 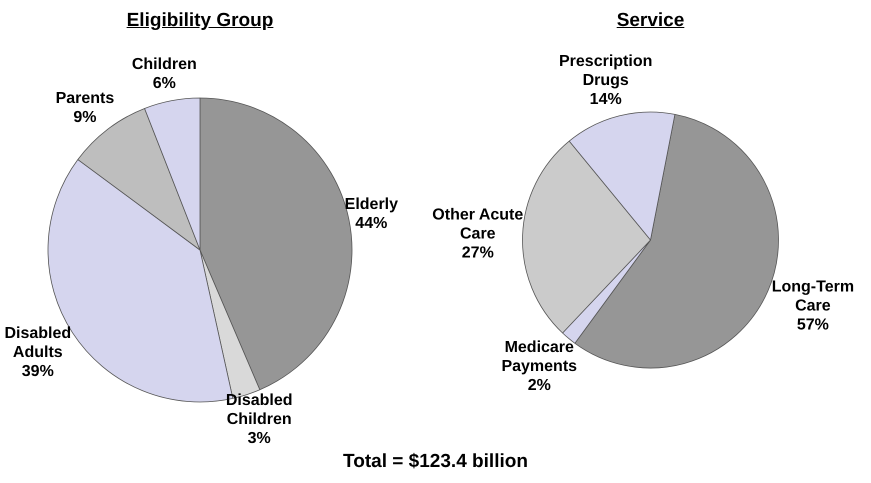 I want to click on slice-label: Elderly, so click(x=371, y=204).